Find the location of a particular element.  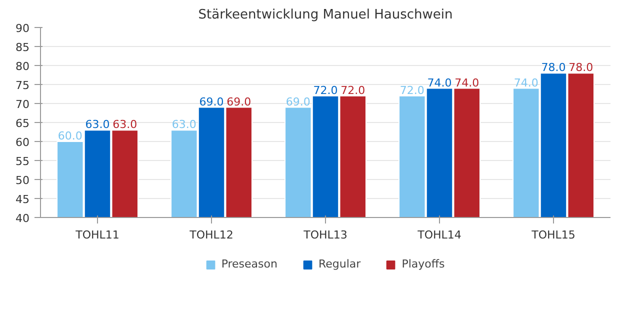

legend-label: Playoffs is located at coordinates (423, 264).